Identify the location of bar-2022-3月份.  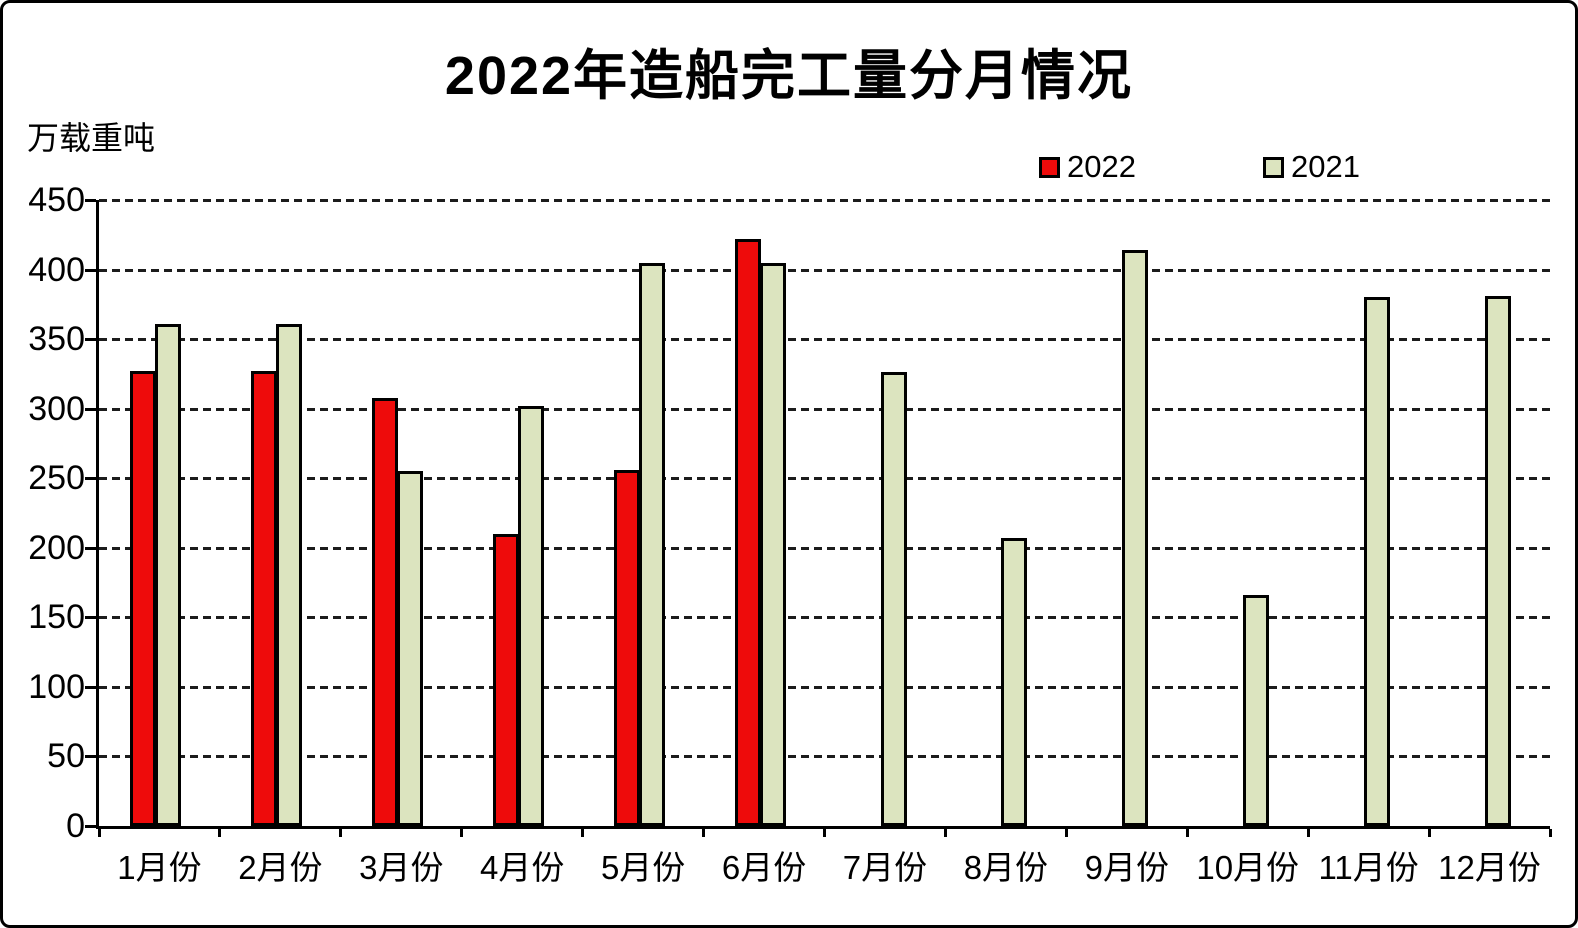
(384, 612).